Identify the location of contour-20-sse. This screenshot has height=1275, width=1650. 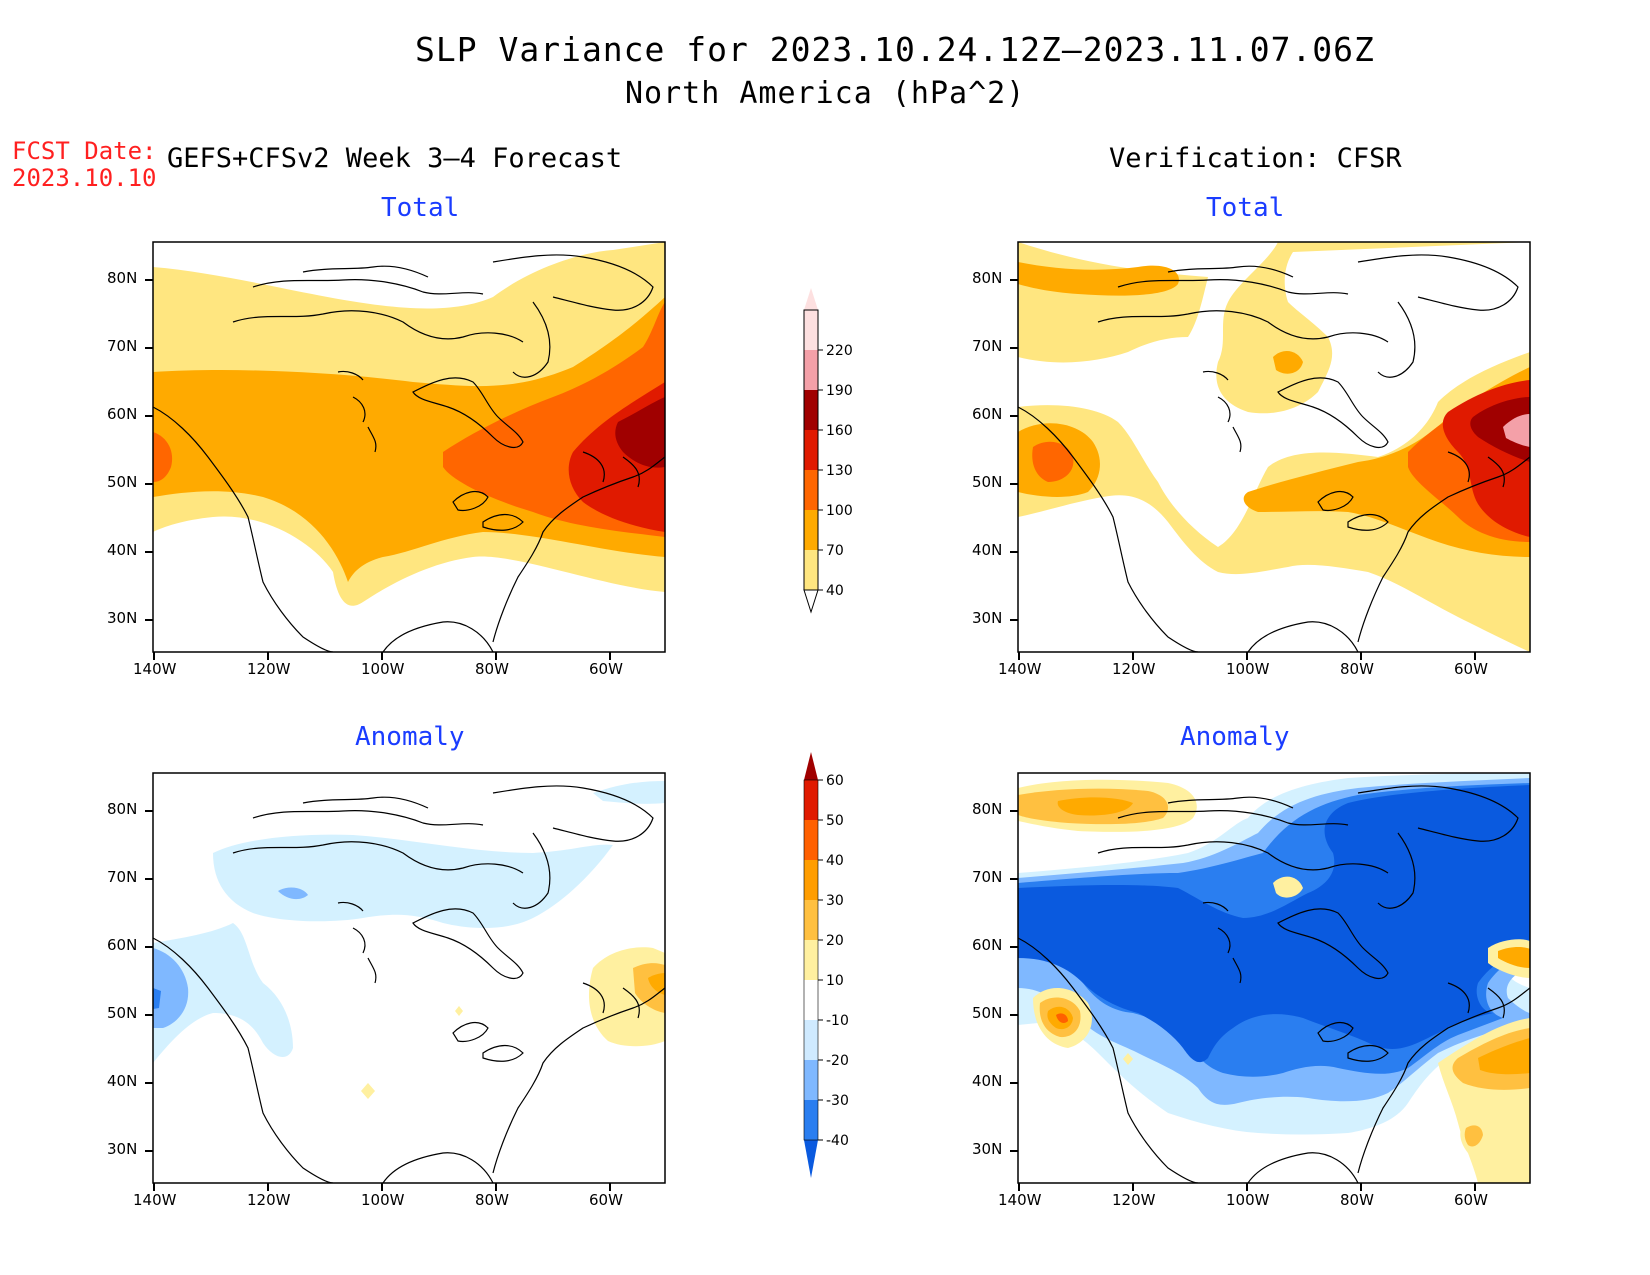
(1473, 1136).